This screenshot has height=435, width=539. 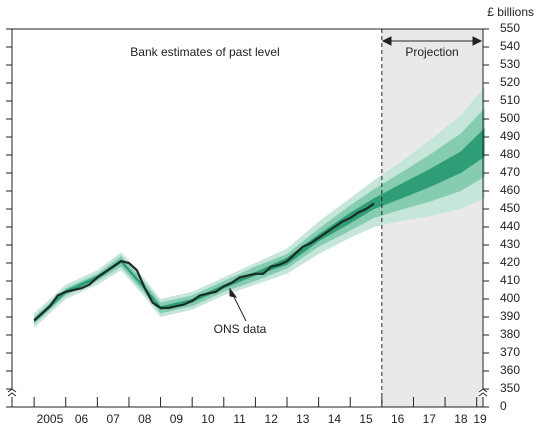 What do you see at coordinates (510, 226) in the screenshot?
I see `y-tick-label: 440` at bounding box center [510, 226].